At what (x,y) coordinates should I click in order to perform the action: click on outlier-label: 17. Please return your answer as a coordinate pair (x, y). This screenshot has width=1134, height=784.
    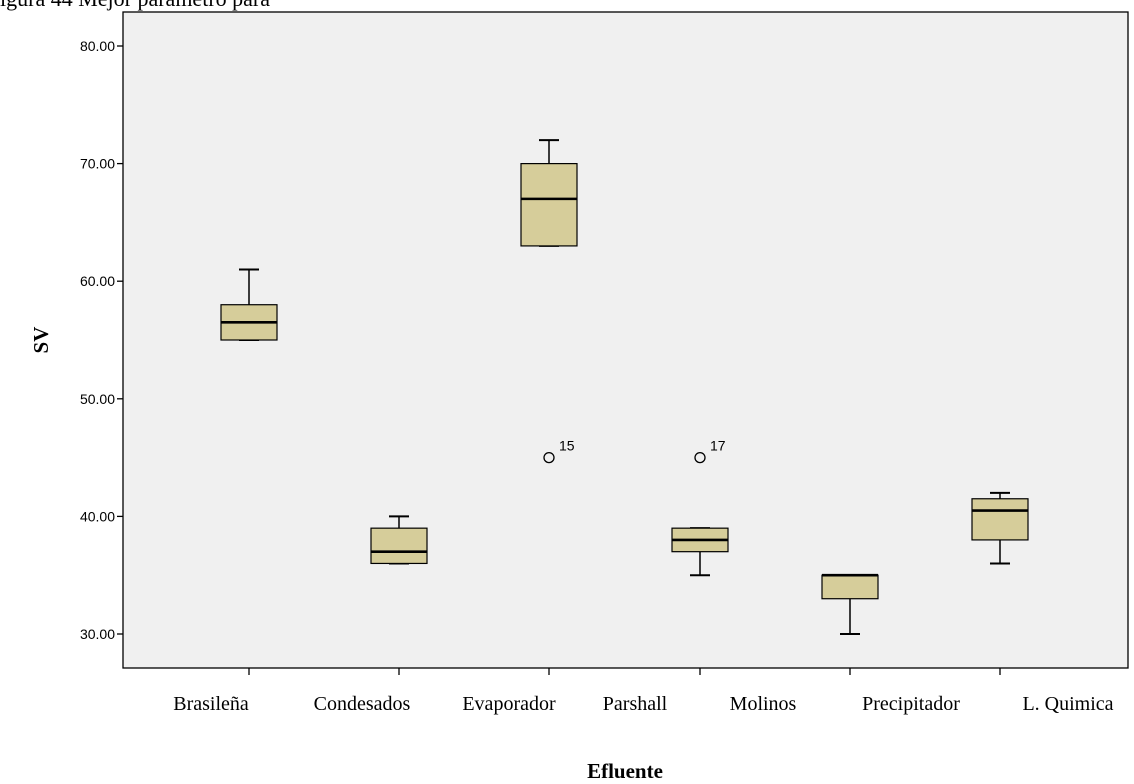
    Looking at the image, I should click on (718, 446).